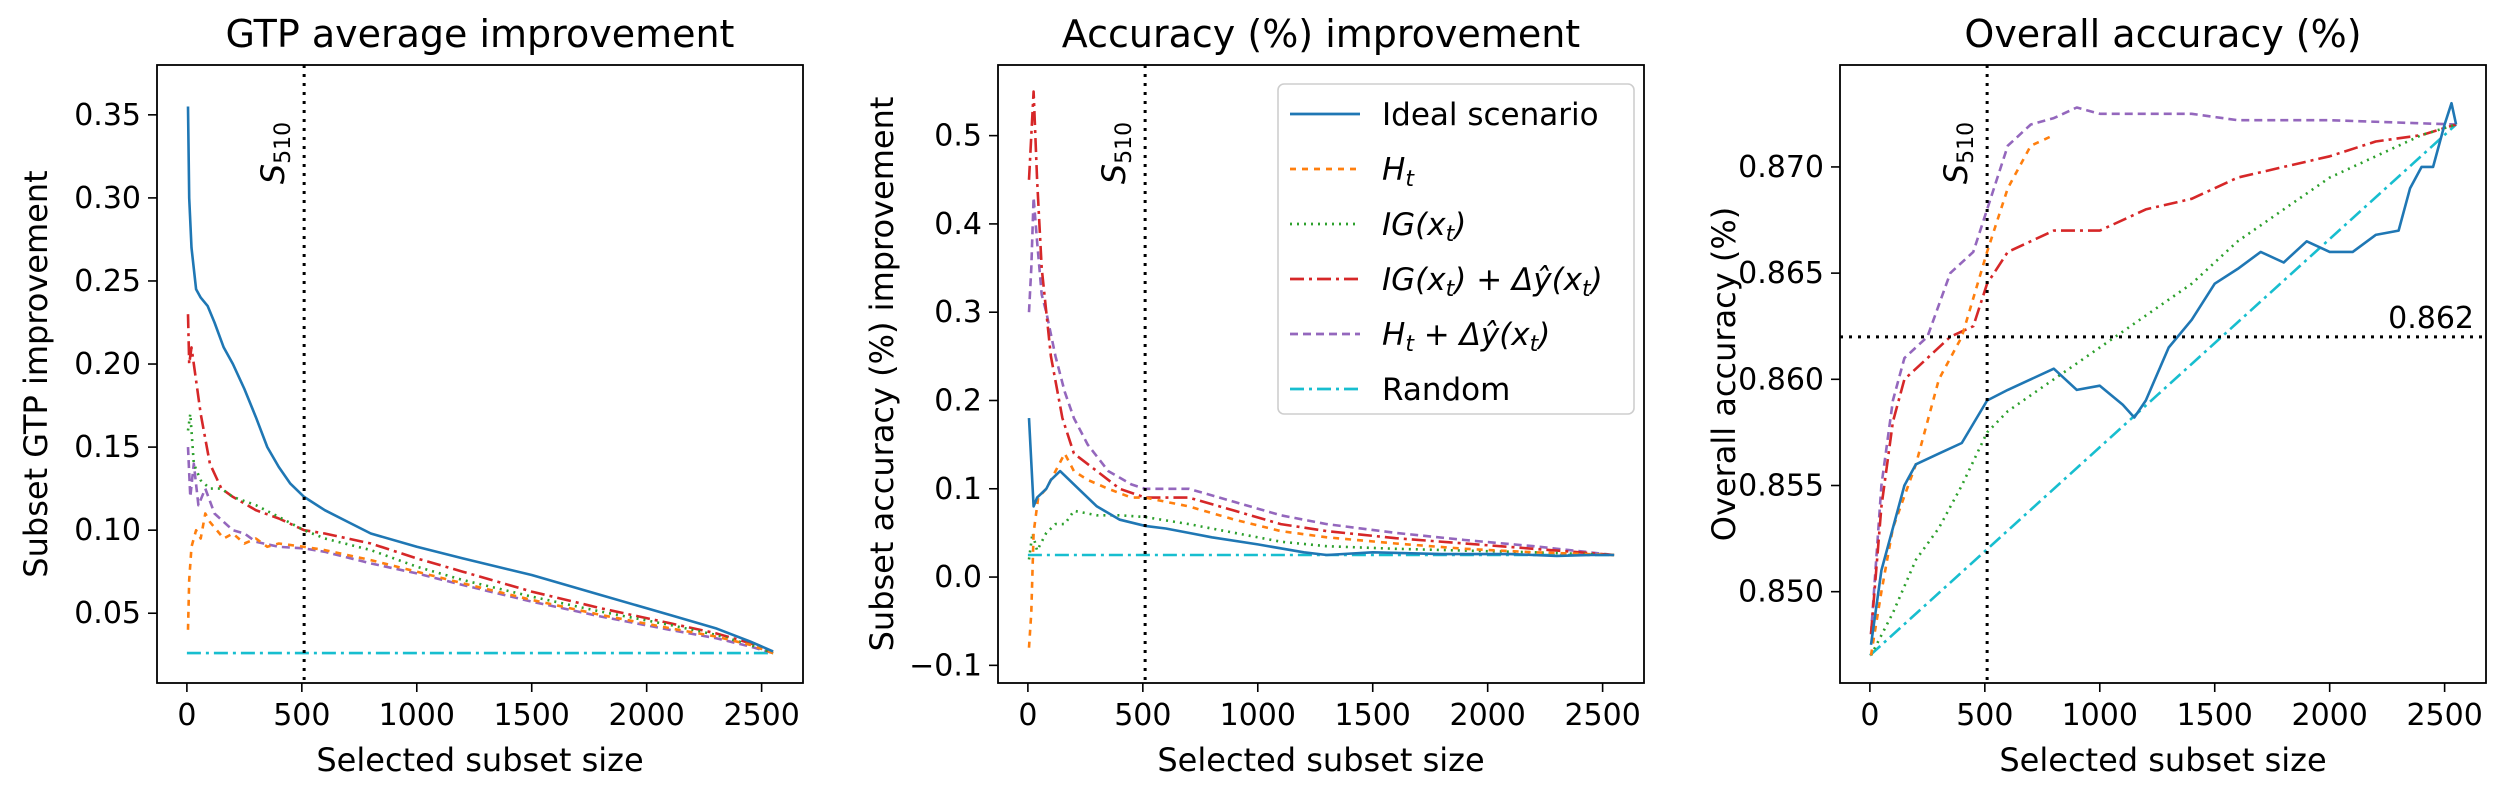  I want to click on legend-label-text: Ideal scenario, so click(1490, 115).